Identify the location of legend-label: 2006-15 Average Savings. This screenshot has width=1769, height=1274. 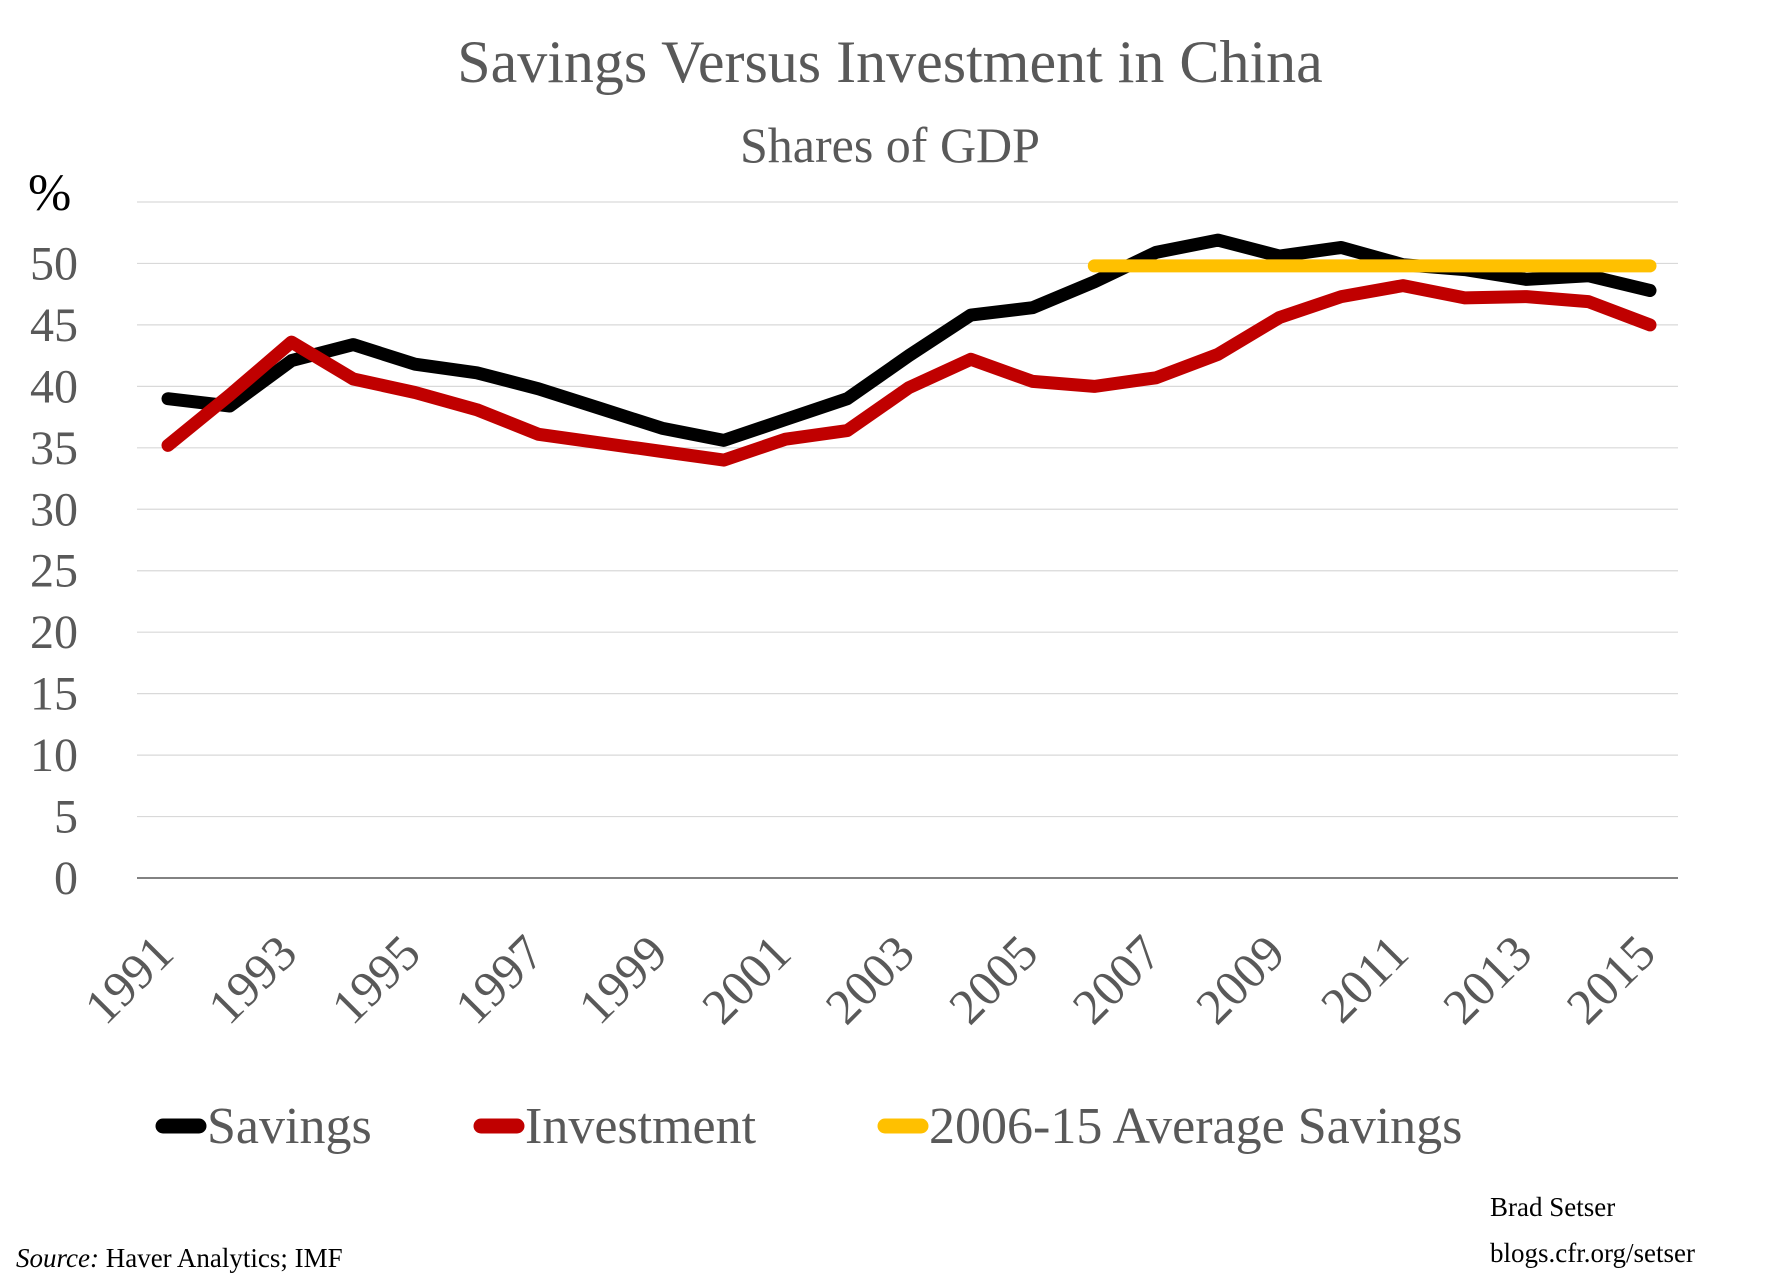
(1195, 1126).